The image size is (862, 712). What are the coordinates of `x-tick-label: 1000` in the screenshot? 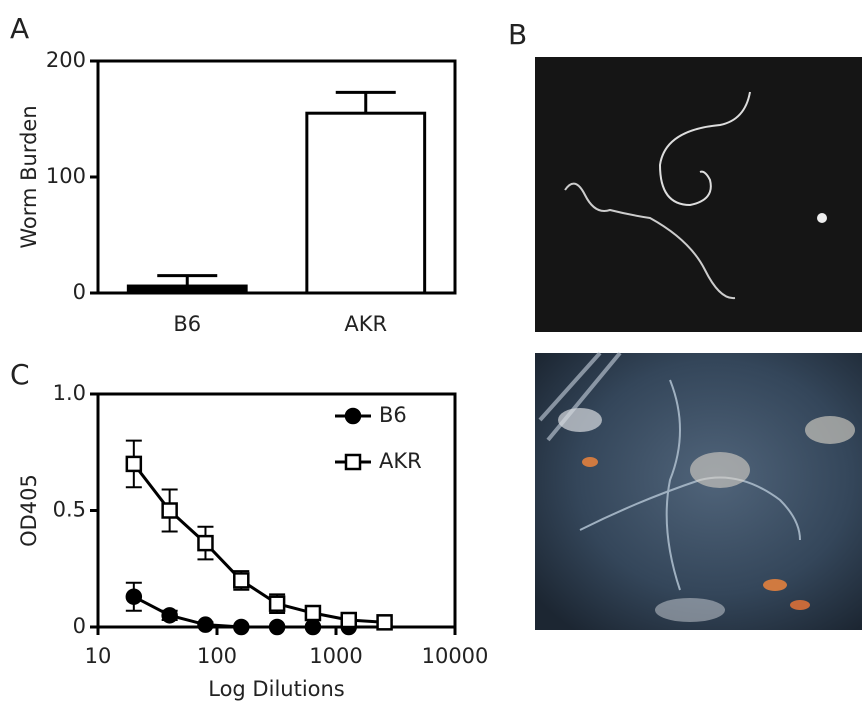 It's located at (335, 656).